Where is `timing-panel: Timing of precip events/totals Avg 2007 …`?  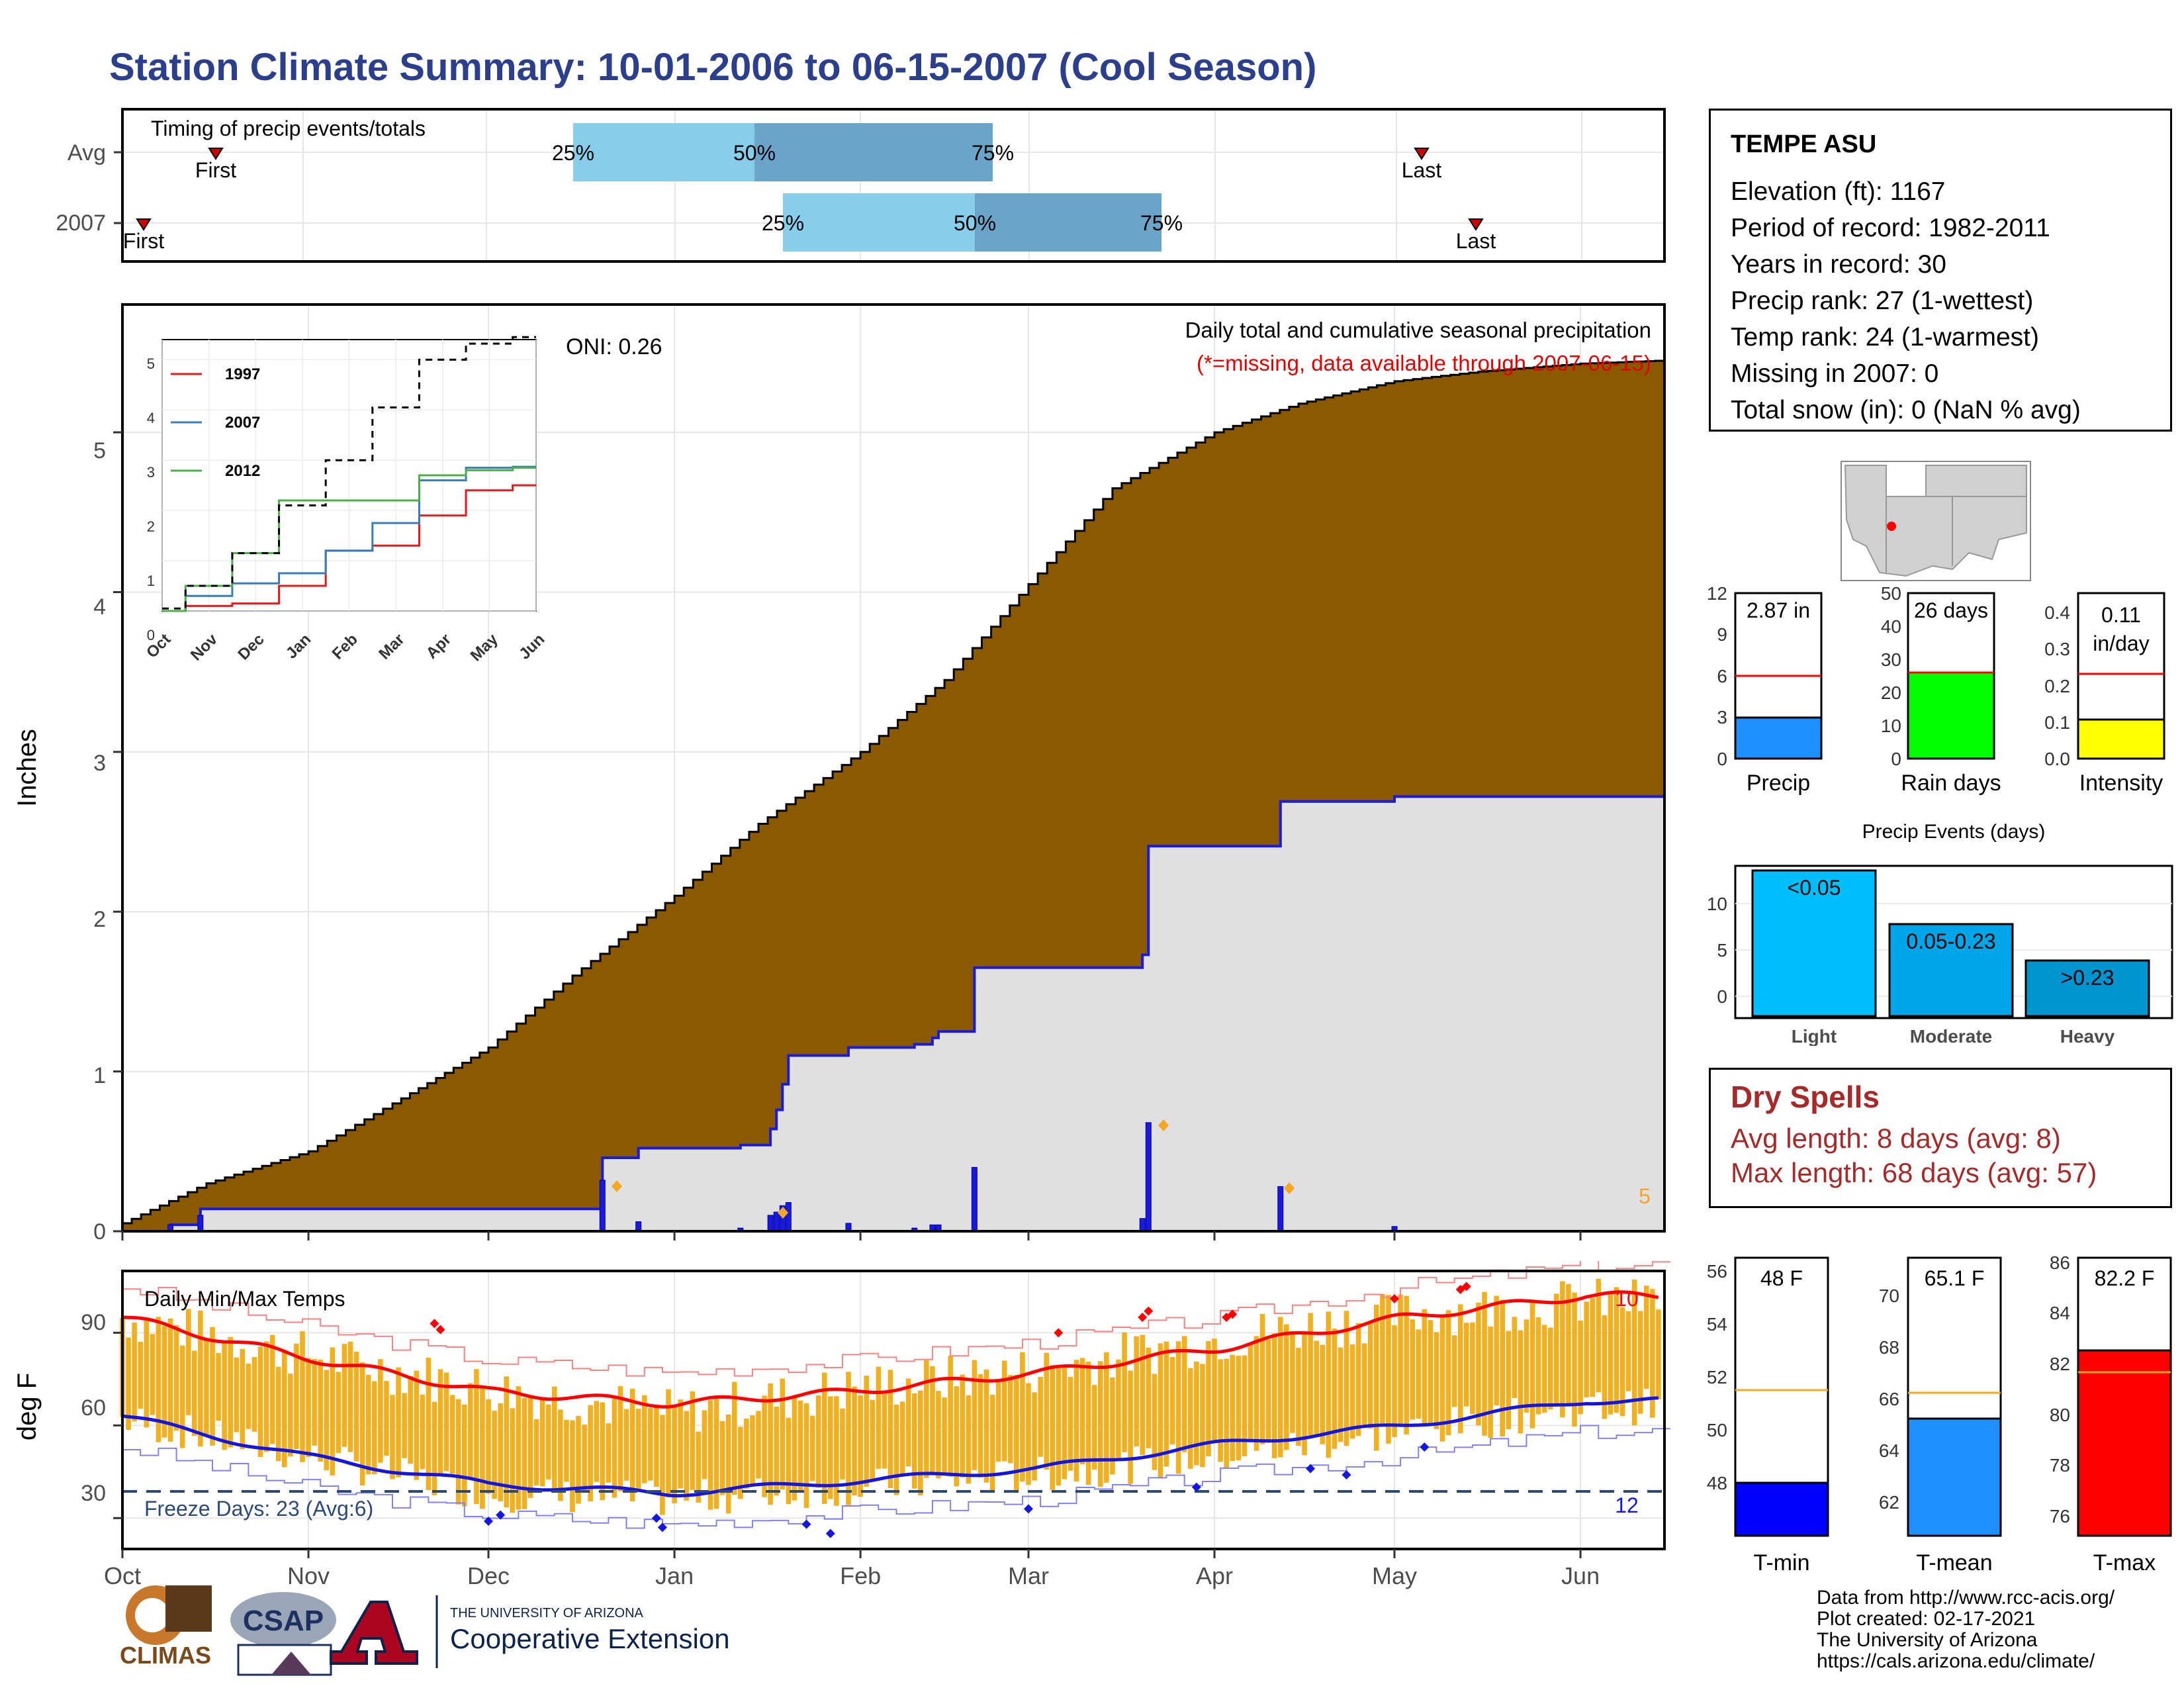
timing-panel: Timing of precip events/totals Avg 2007 … is located at coordinates (861, 185).